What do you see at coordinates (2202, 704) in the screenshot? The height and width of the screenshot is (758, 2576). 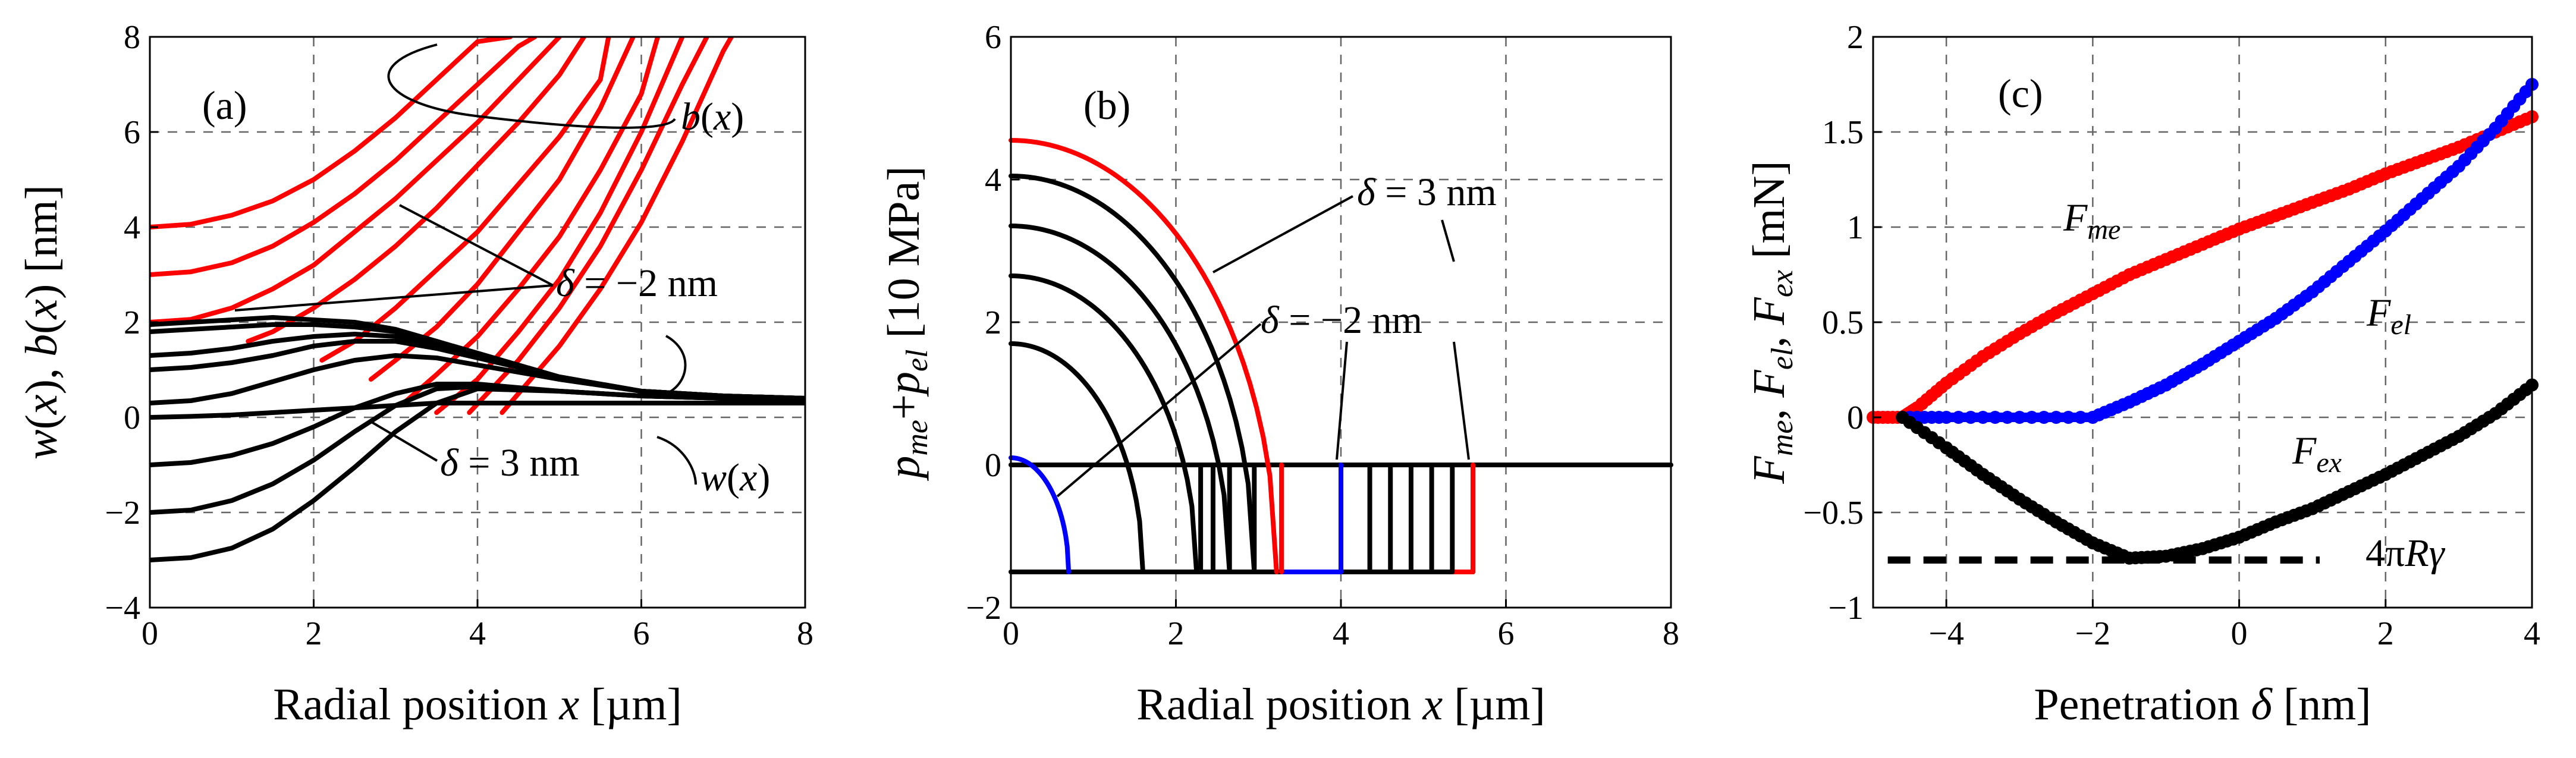 I see `panel-c-xlabel: Penetration δ [nm]` at bounding box center [2202, 704].